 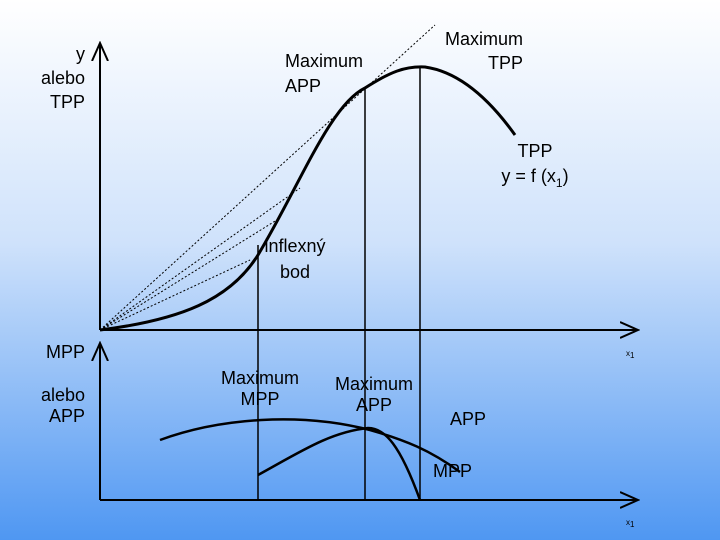 I want to click on label: y = f (x1), so click(x=534, y=178).